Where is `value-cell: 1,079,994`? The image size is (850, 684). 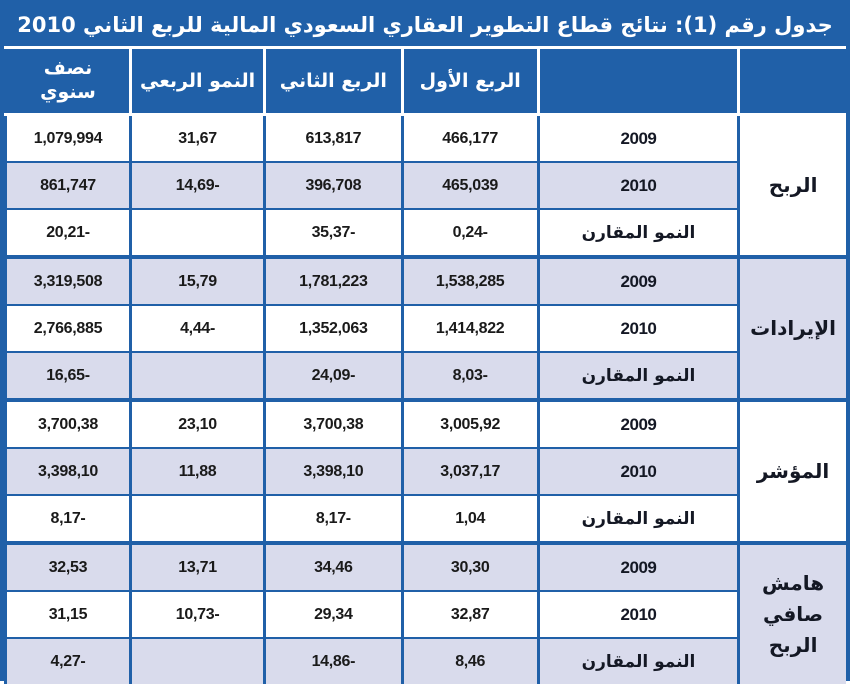 value-cell: 1,079,994 is located at coordinates (67, 137).